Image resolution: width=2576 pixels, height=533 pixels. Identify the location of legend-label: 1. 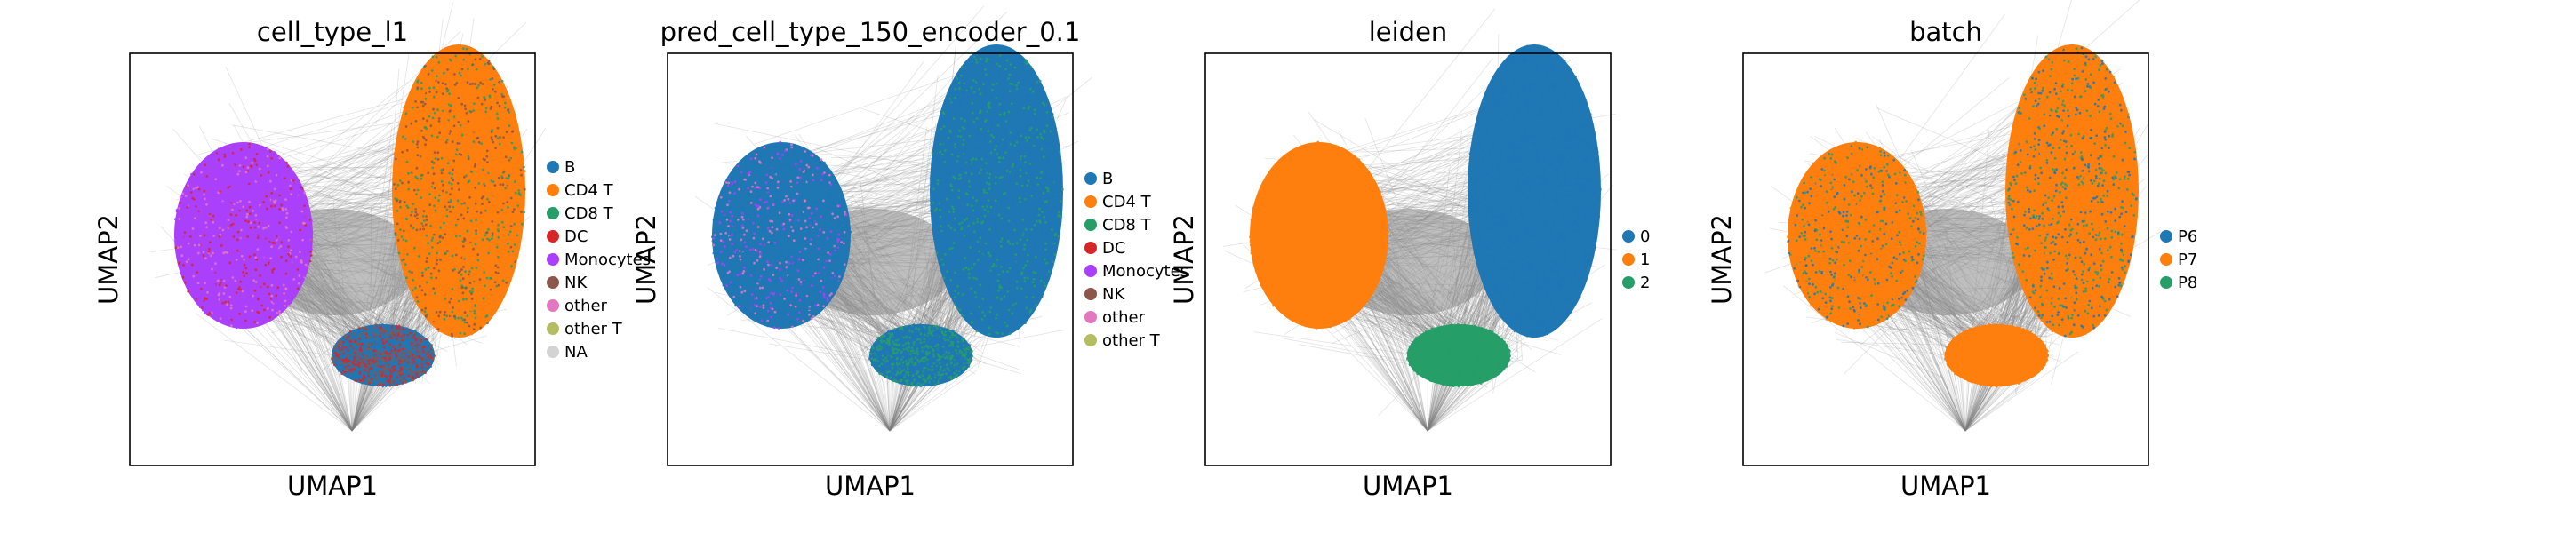
(1645, 260).